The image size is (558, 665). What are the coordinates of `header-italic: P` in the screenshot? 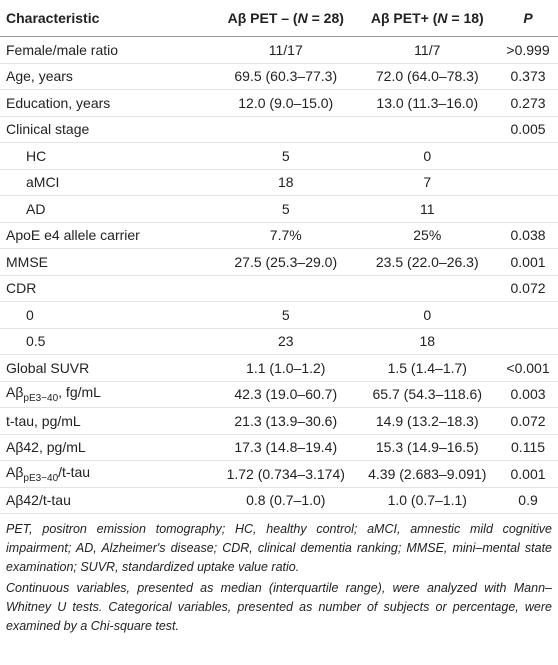 It's located at (528, 18).